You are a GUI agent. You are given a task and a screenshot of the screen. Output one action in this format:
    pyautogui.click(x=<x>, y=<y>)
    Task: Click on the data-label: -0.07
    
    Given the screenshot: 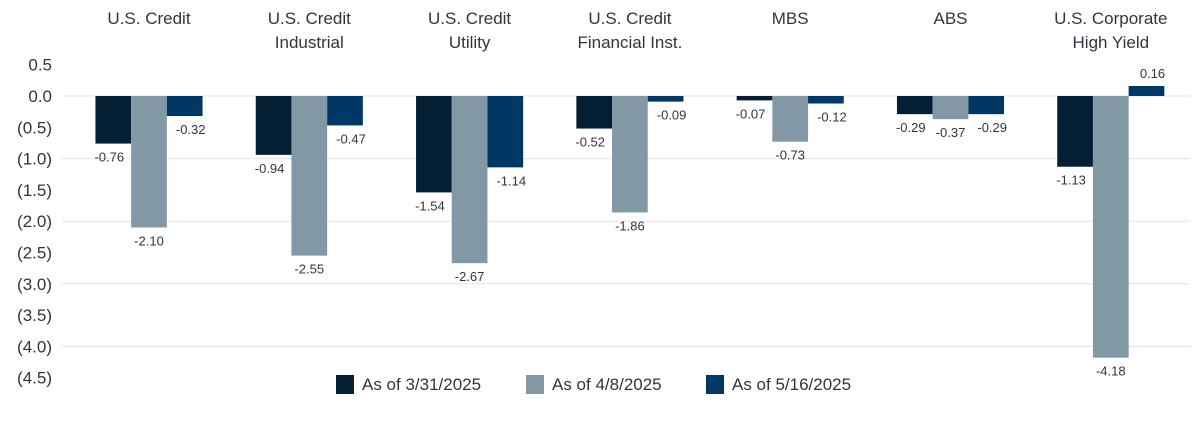 What is the action you would take?
    pyautogui.click(x=751, y=113)
    